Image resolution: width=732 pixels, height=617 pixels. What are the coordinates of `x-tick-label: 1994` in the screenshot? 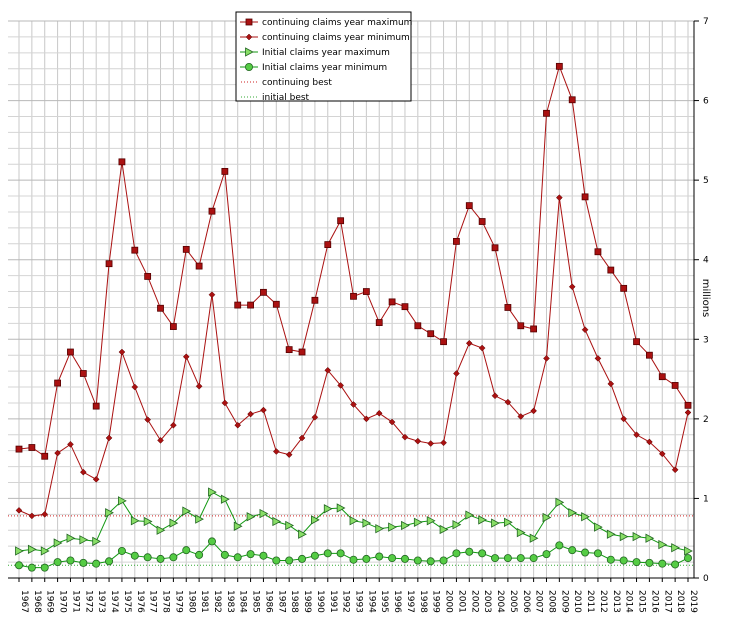 It's located at (371, 601).